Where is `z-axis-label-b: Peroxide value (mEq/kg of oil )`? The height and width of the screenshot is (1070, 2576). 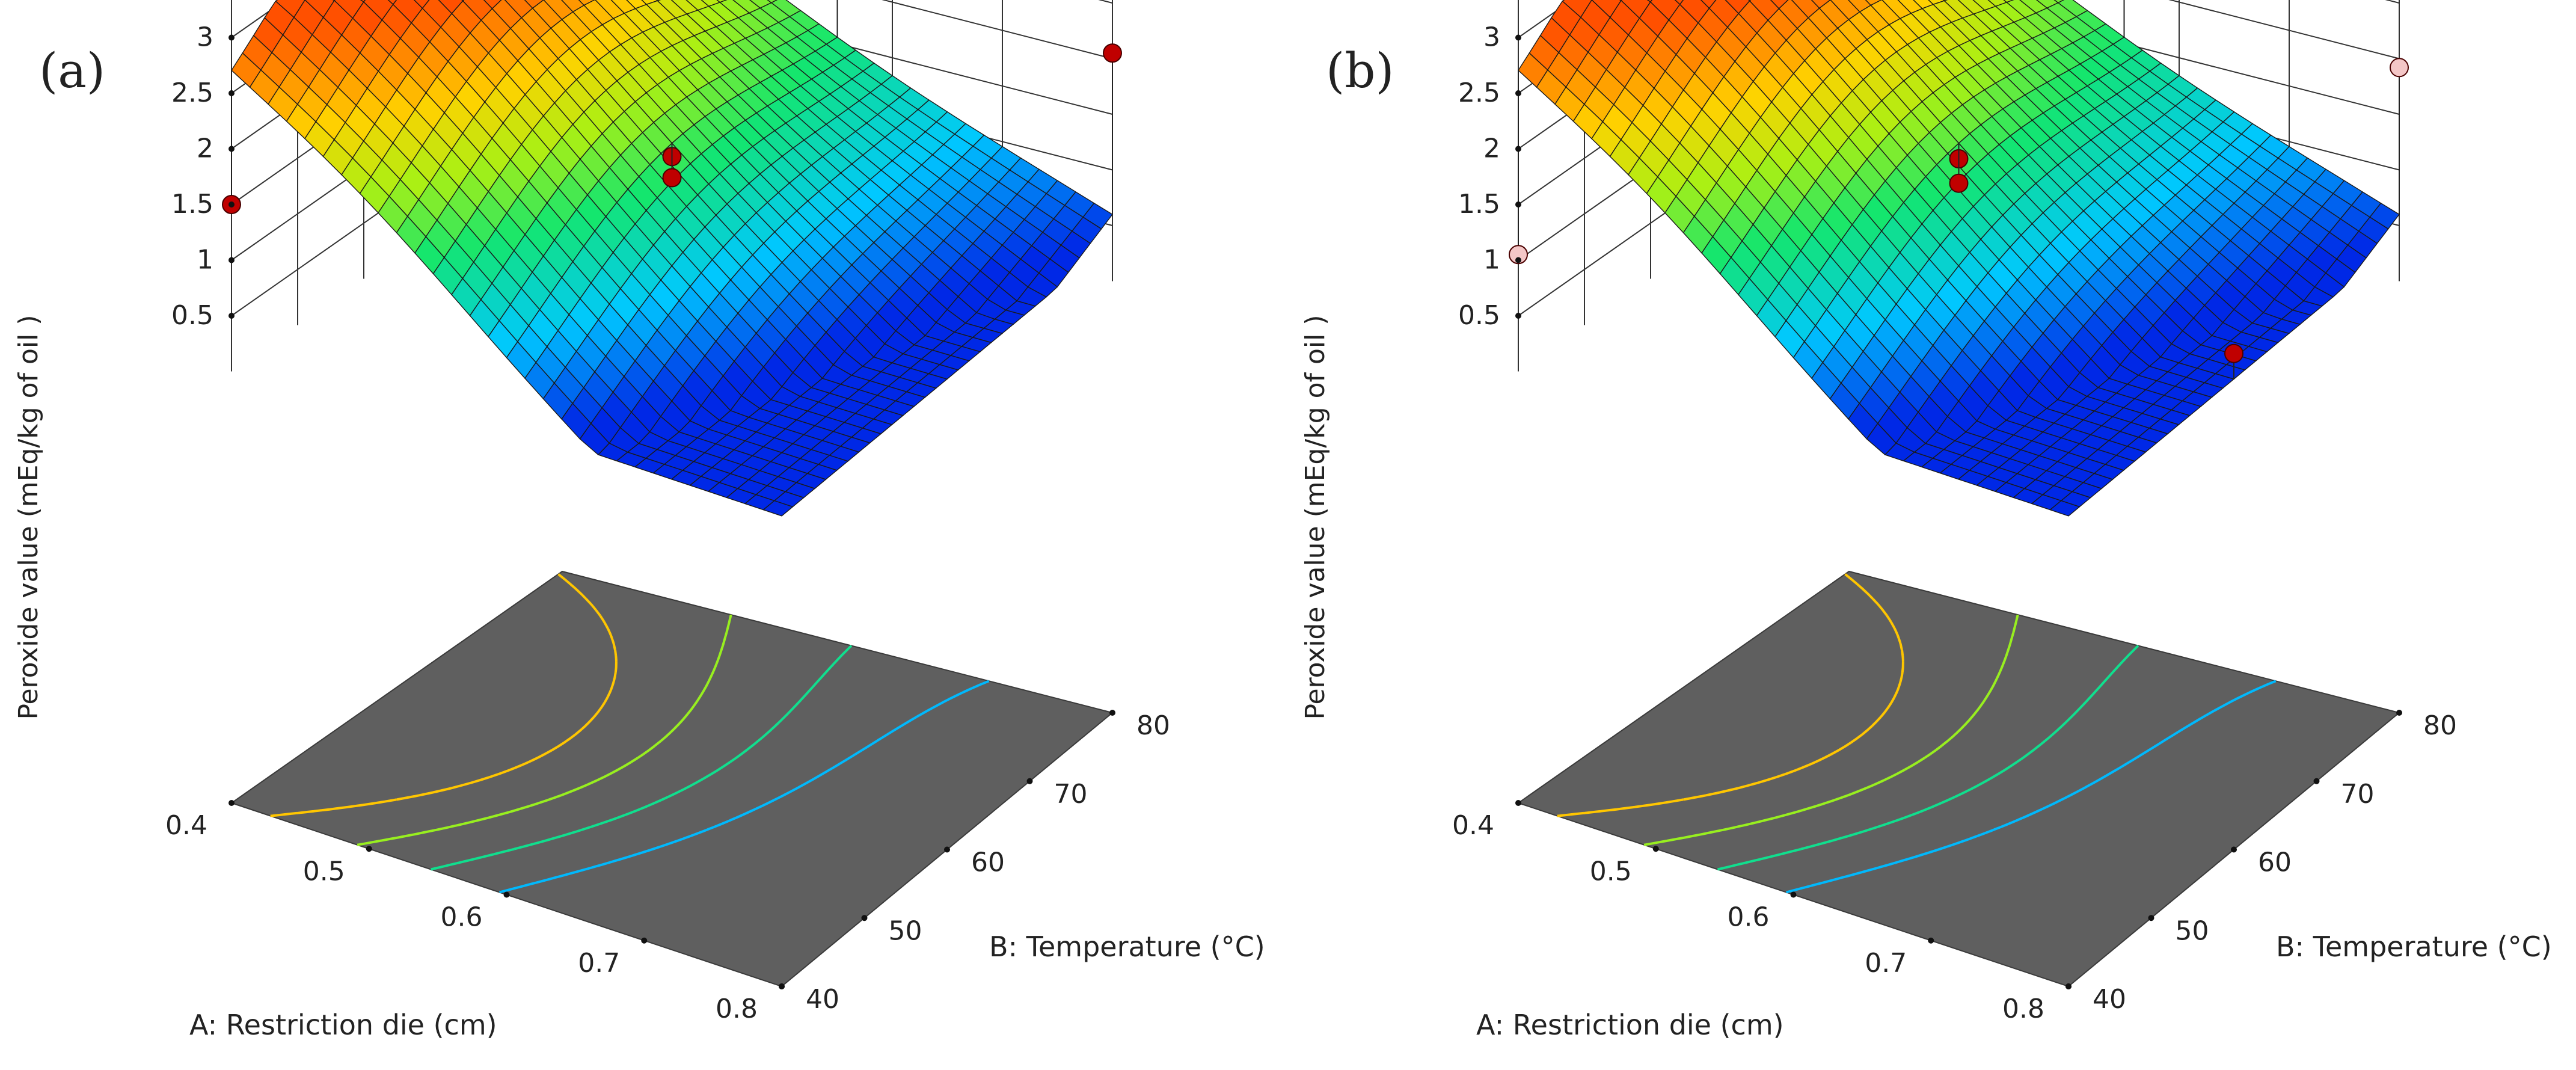 z-axis-label-b: Peroxide value (mEq/kg of oil ) is located at coordinates (1315, 517).